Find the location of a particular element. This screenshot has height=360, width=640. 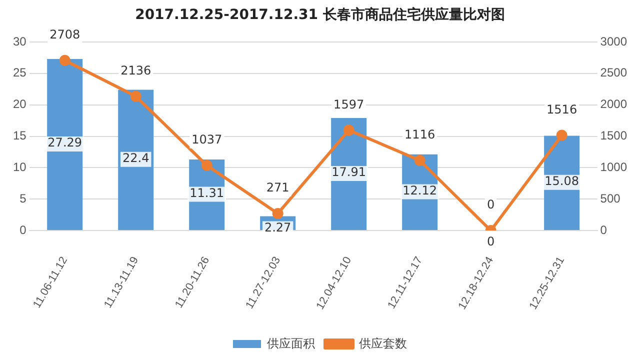

legend-label: 供应套数 is located at coordinates (383, 343).